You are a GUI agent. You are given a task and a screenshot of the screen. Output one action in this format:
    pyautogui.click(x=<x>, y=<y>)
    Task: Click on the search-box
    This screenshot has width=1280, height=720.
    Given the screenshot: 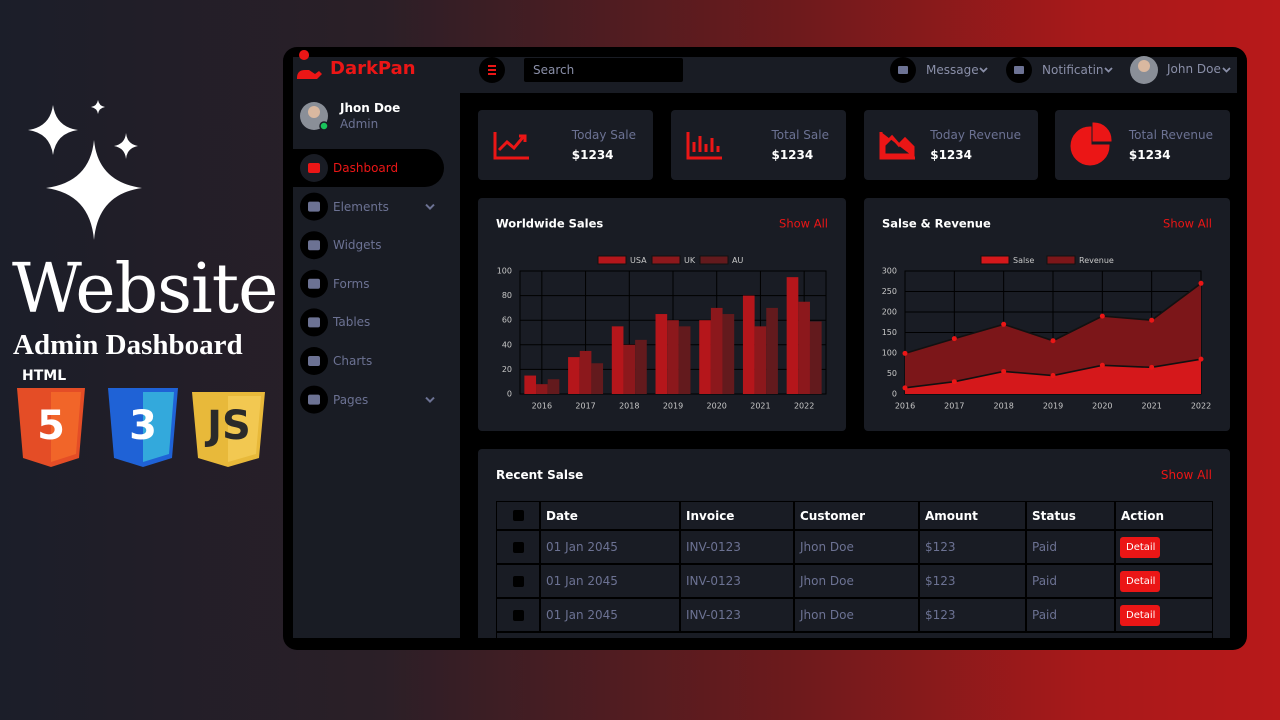 What is the action you would take?
    pyautogui.click(x=603, y=70)
    